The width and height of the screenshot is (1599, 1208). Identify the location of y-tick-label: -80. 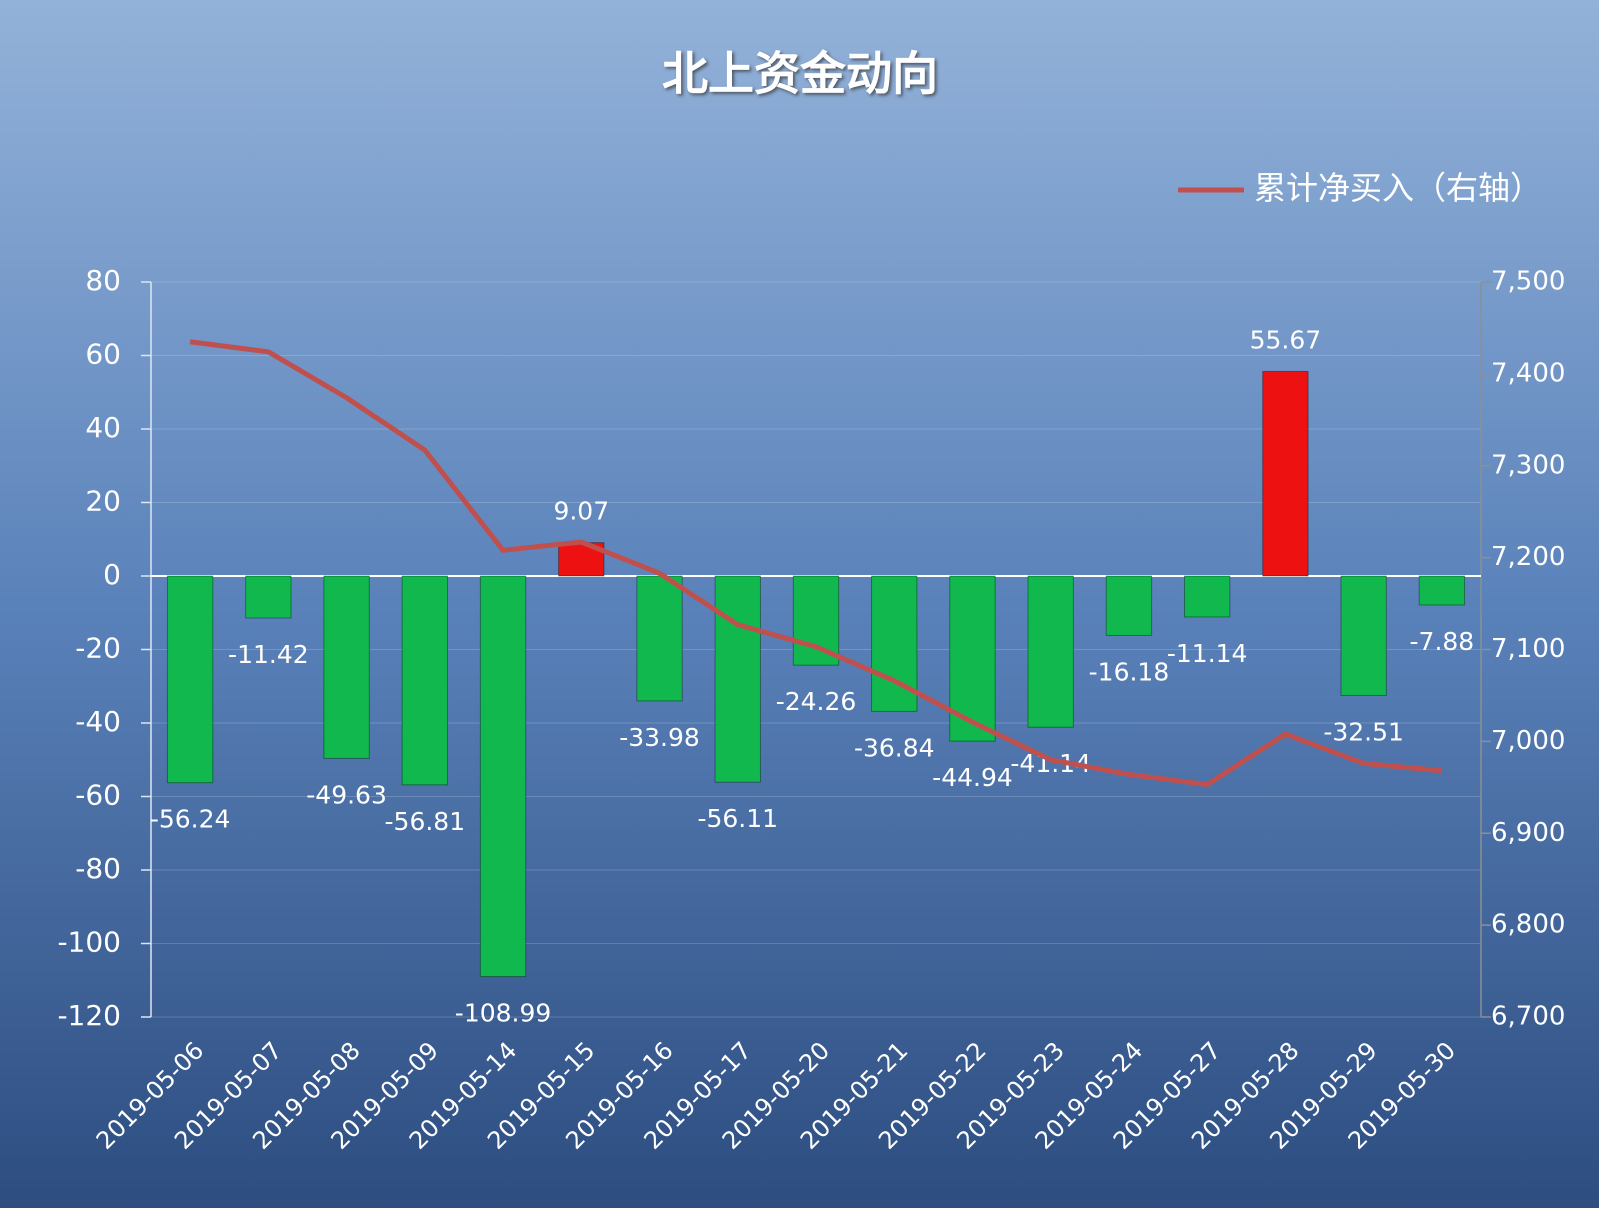
(98, 868).